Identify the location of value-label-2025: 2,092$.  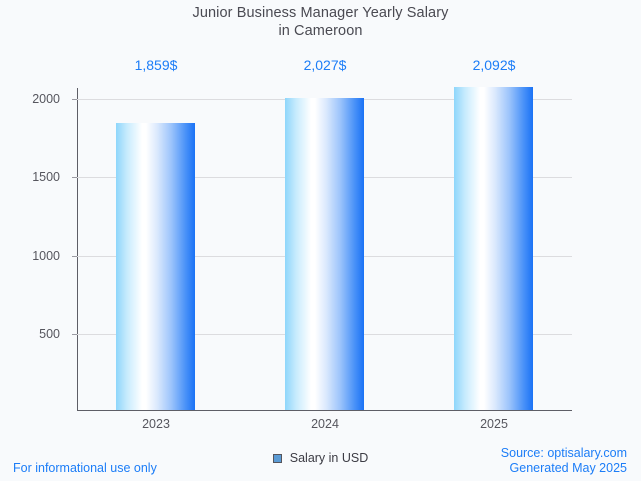
(494, 65).